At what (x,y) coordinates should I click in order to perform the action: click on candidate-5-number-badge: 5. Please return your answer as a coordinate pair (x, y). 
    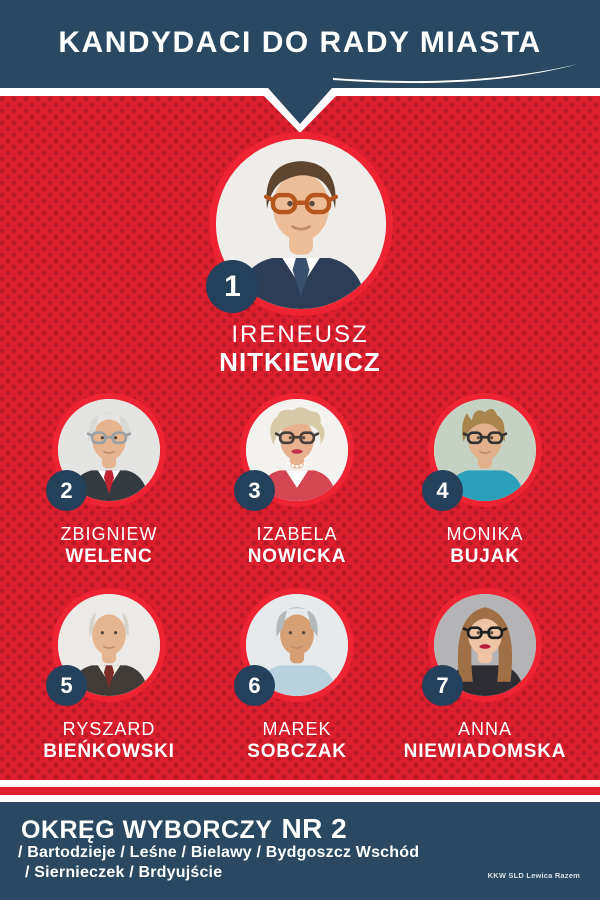
    Looking at the image, I should click on (66, 685).